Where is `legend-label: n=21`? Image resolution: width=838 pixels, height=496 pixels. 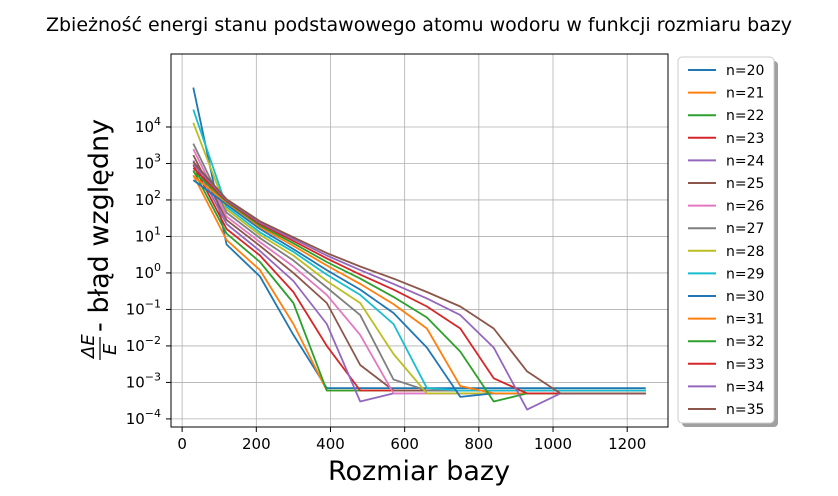
legend-label: n=21 is located at coordinates (745, 94).